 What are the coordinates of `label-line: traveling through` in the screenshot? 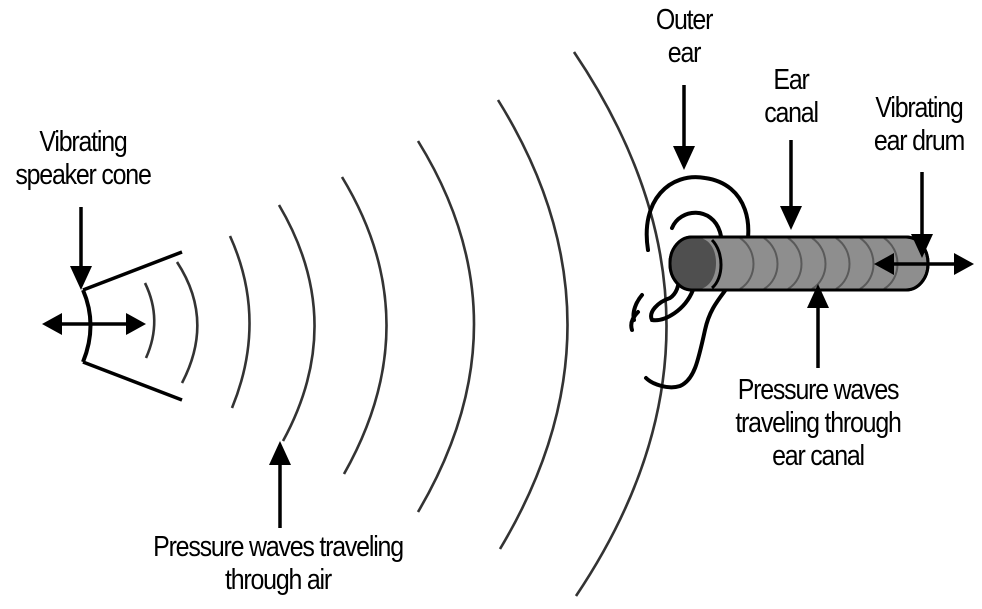 It's located at (818, 423).